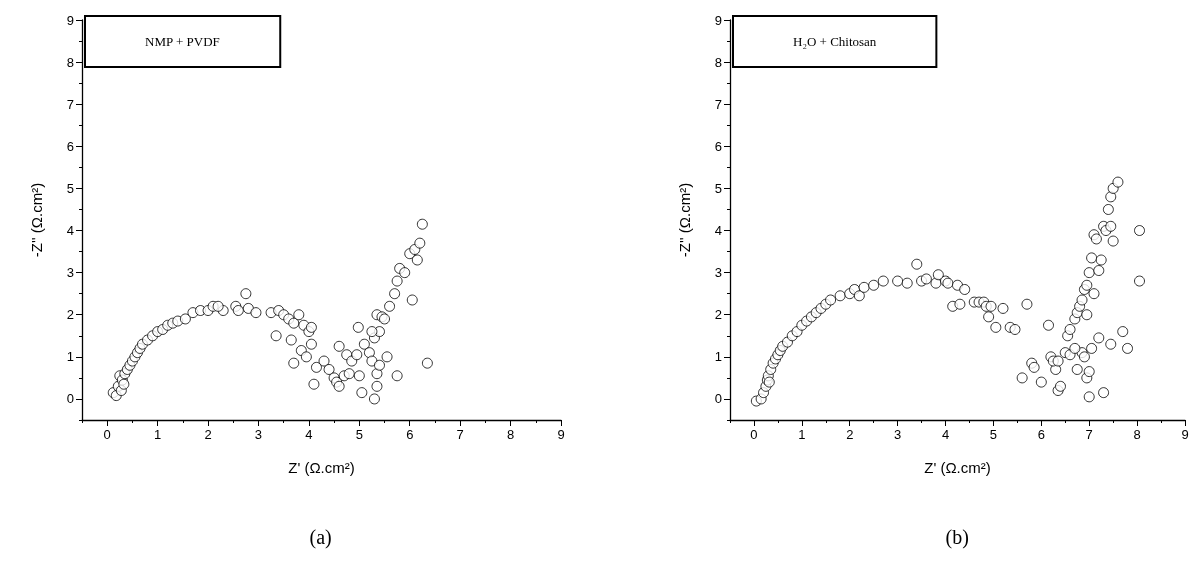 This screenshot has height=567, width=1197. Describe the element at coordinates (320, 537) in the screenshot. I see `text: (a)` at that location.